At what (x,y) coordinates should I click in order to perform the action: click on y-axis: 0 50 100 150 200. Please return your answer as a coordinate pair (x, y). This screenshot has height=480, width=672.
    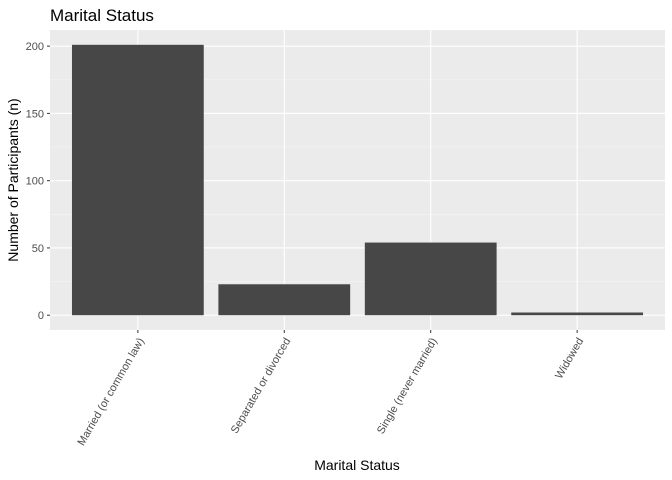
    Looking at the image, I should click on (38, 181).